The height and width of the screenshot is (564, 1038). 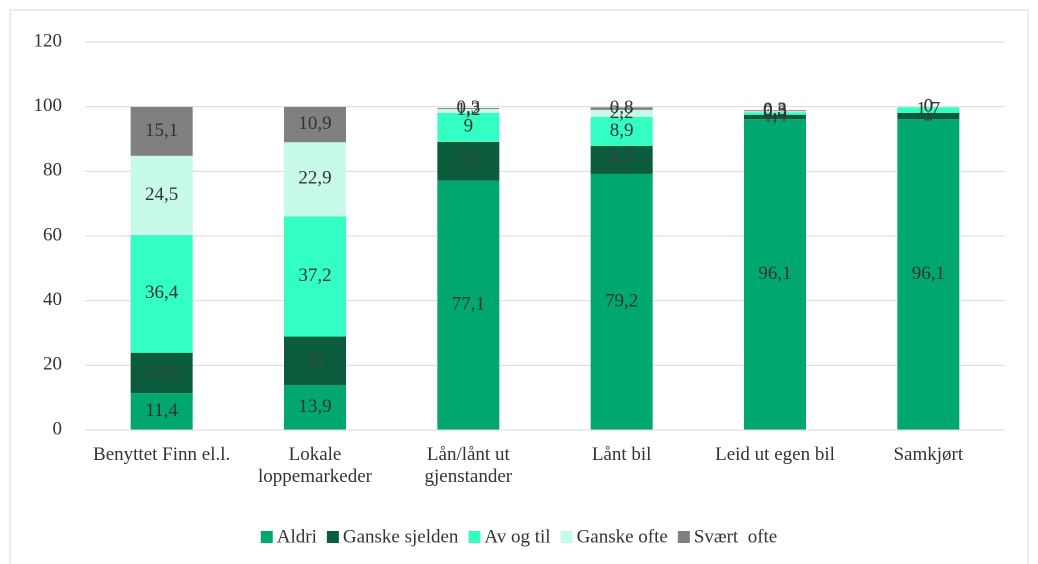 I want to click on legend-label: Av og til, so click(x=517, y=536).